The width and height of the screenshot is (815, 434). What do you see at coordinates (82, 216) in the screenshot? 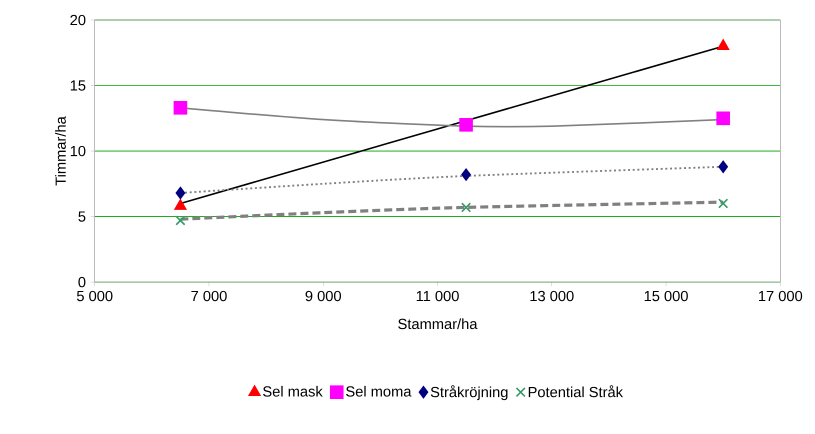
I see `y-tick-label: 5` at bounding box center [82, 216].